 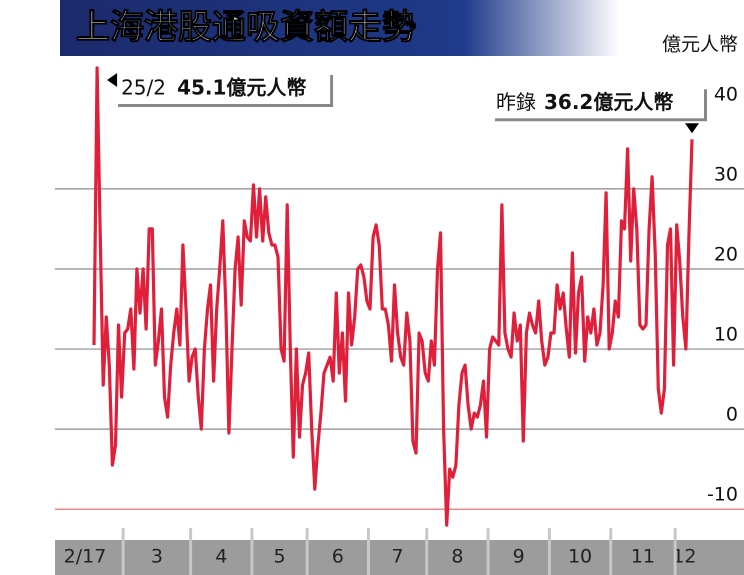 What do you see at coordinates (726, 335) in the screenshot?
I see `y-tick-label: 10` at bounding box center [726, 335].